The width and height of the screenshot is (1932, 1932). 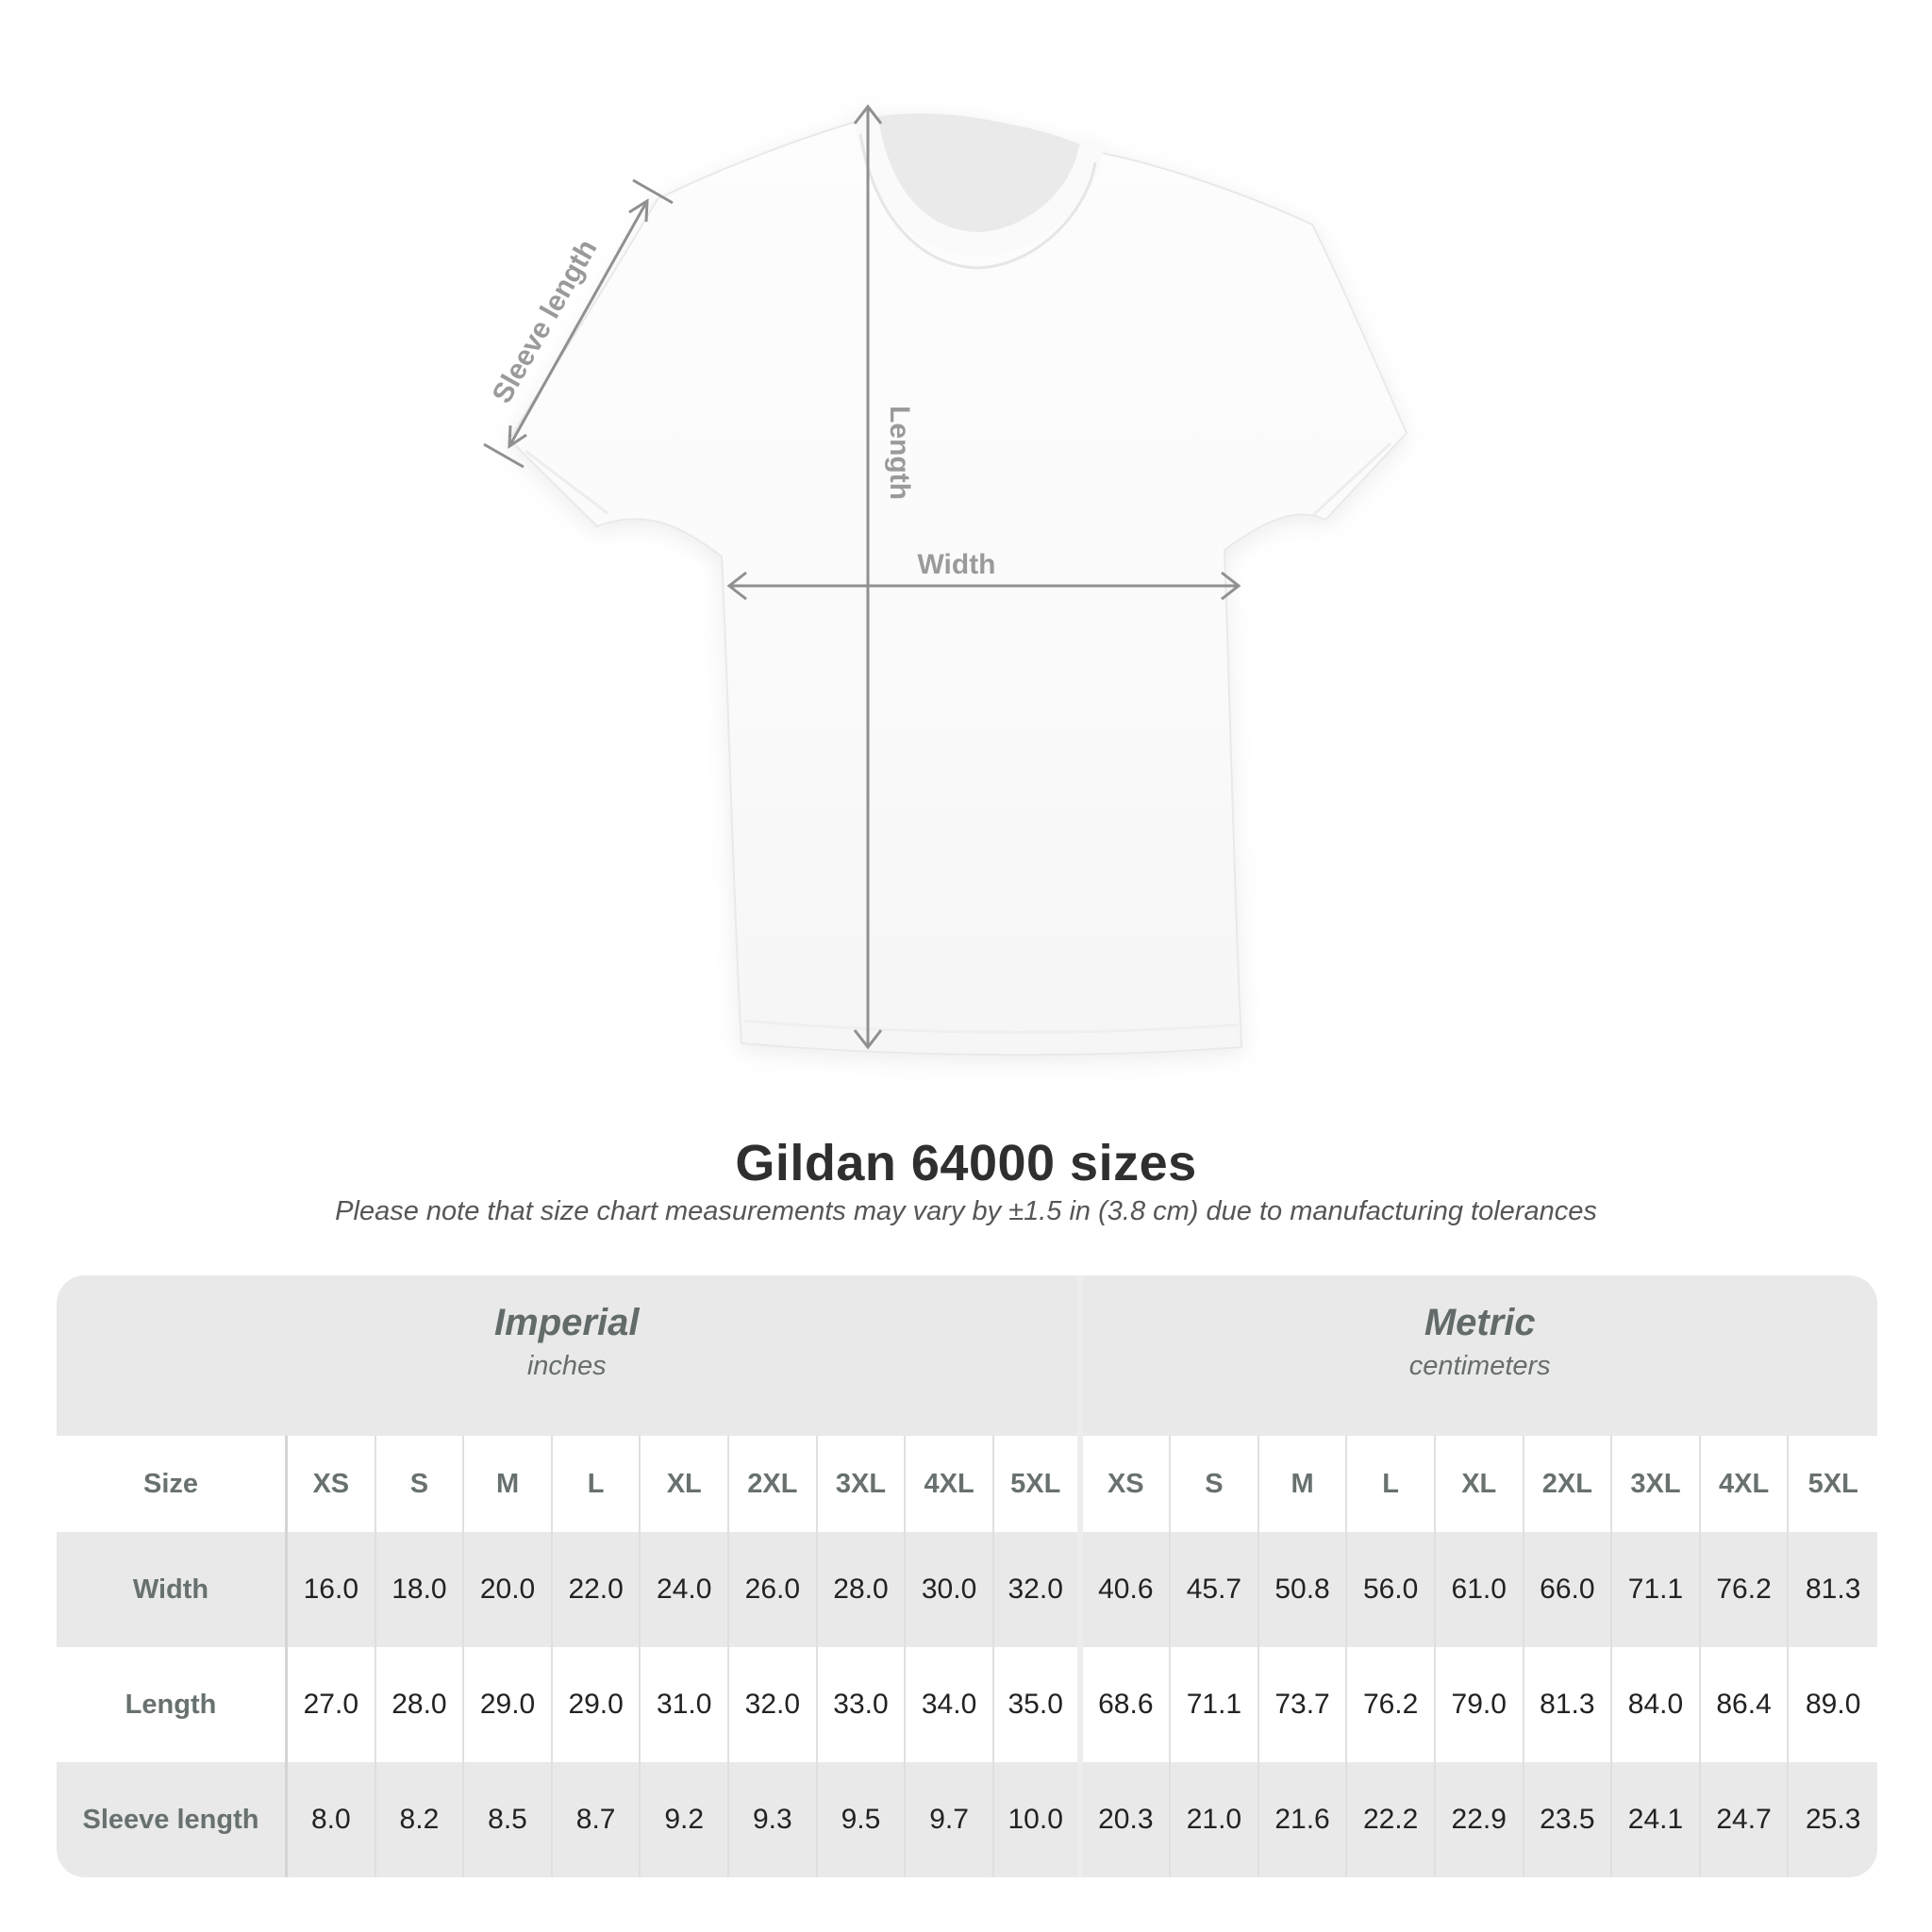 I want to click on width-label: Width, so click(x=957, y=564).